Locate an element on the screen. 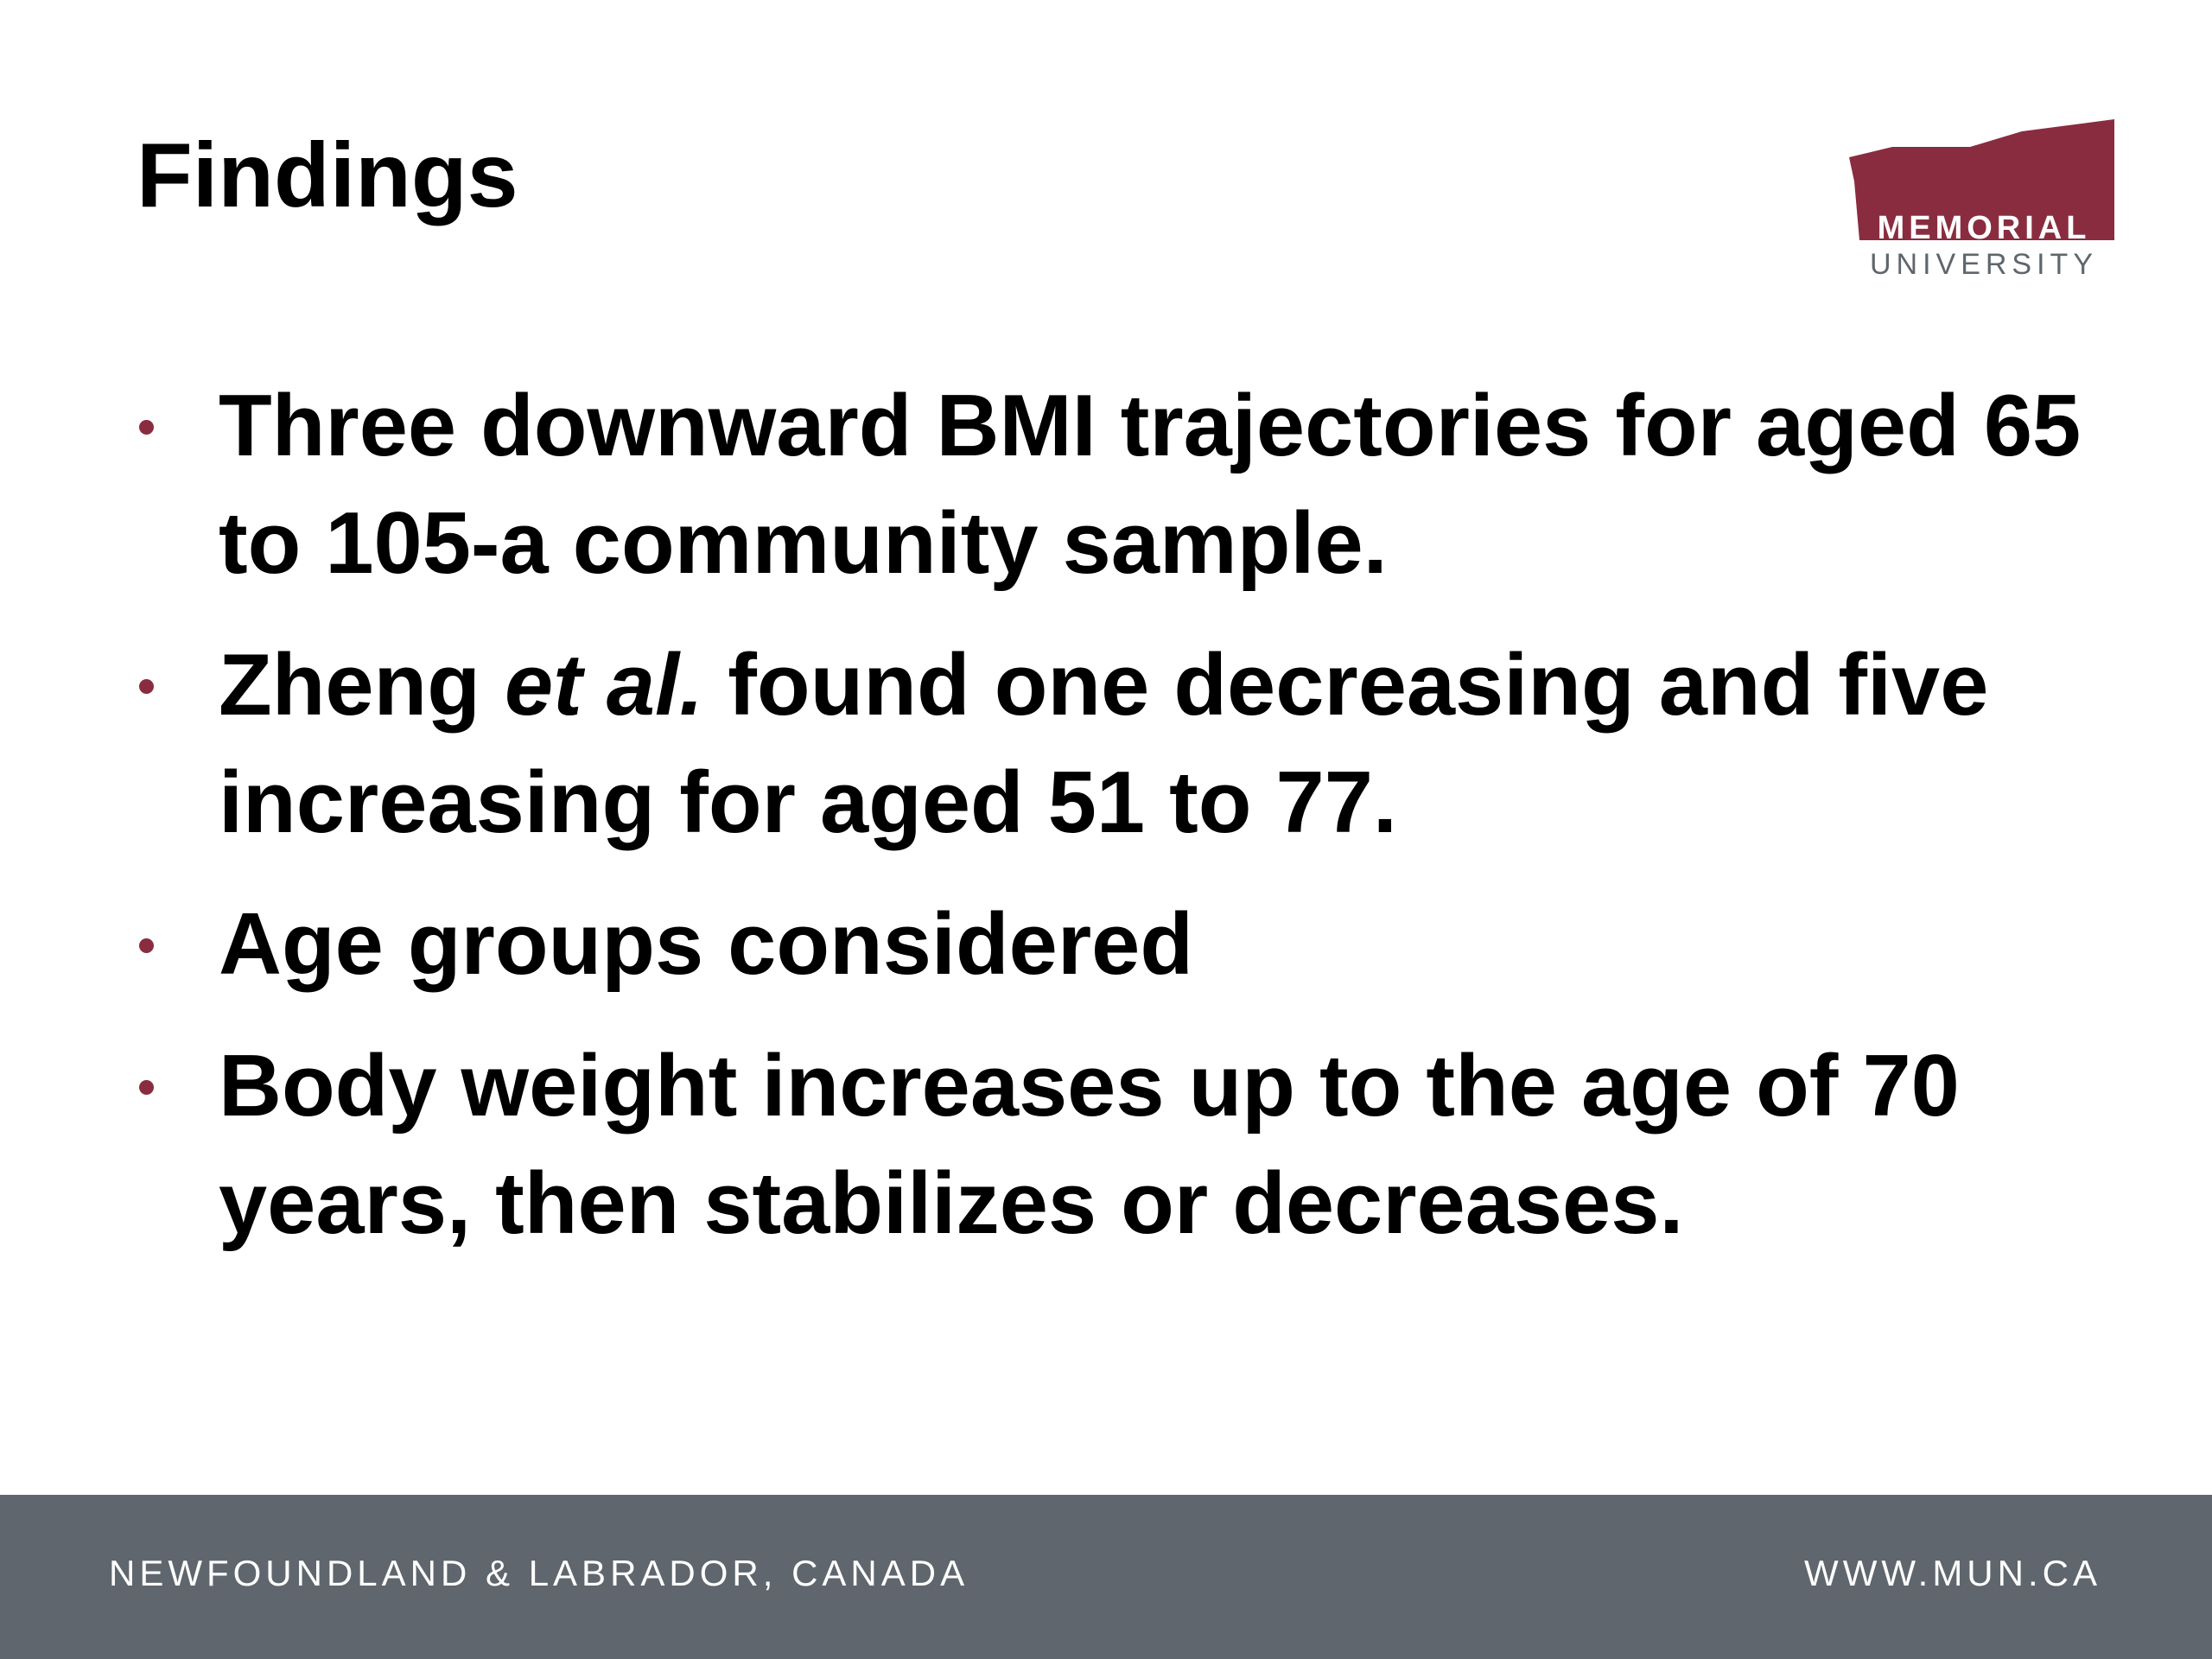 This screenshot has height=1659, width=2212. footer-right: WWW.MUN.CA is located at coordinates (1952, 1573).